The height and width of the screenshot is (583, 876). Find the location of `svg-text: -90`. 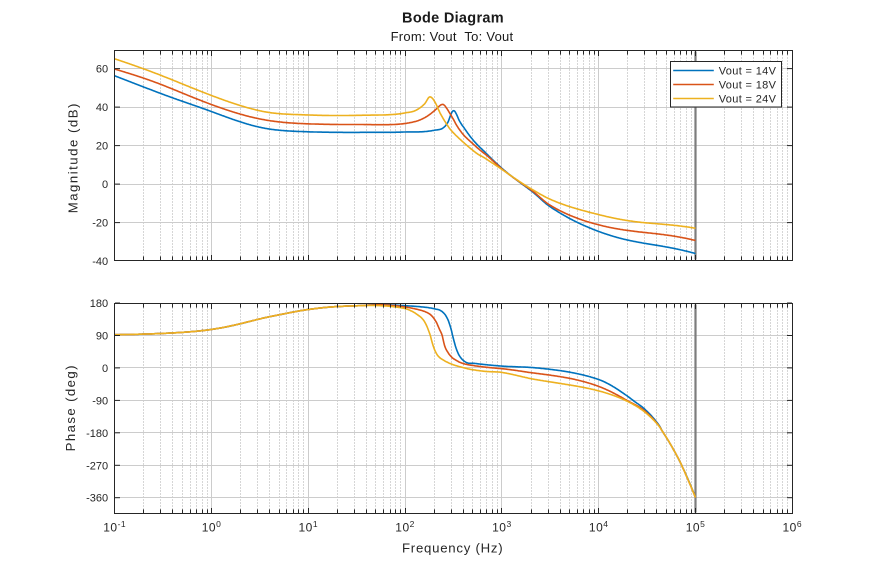

svg-text: -90 is located at coordinates (100, 401).